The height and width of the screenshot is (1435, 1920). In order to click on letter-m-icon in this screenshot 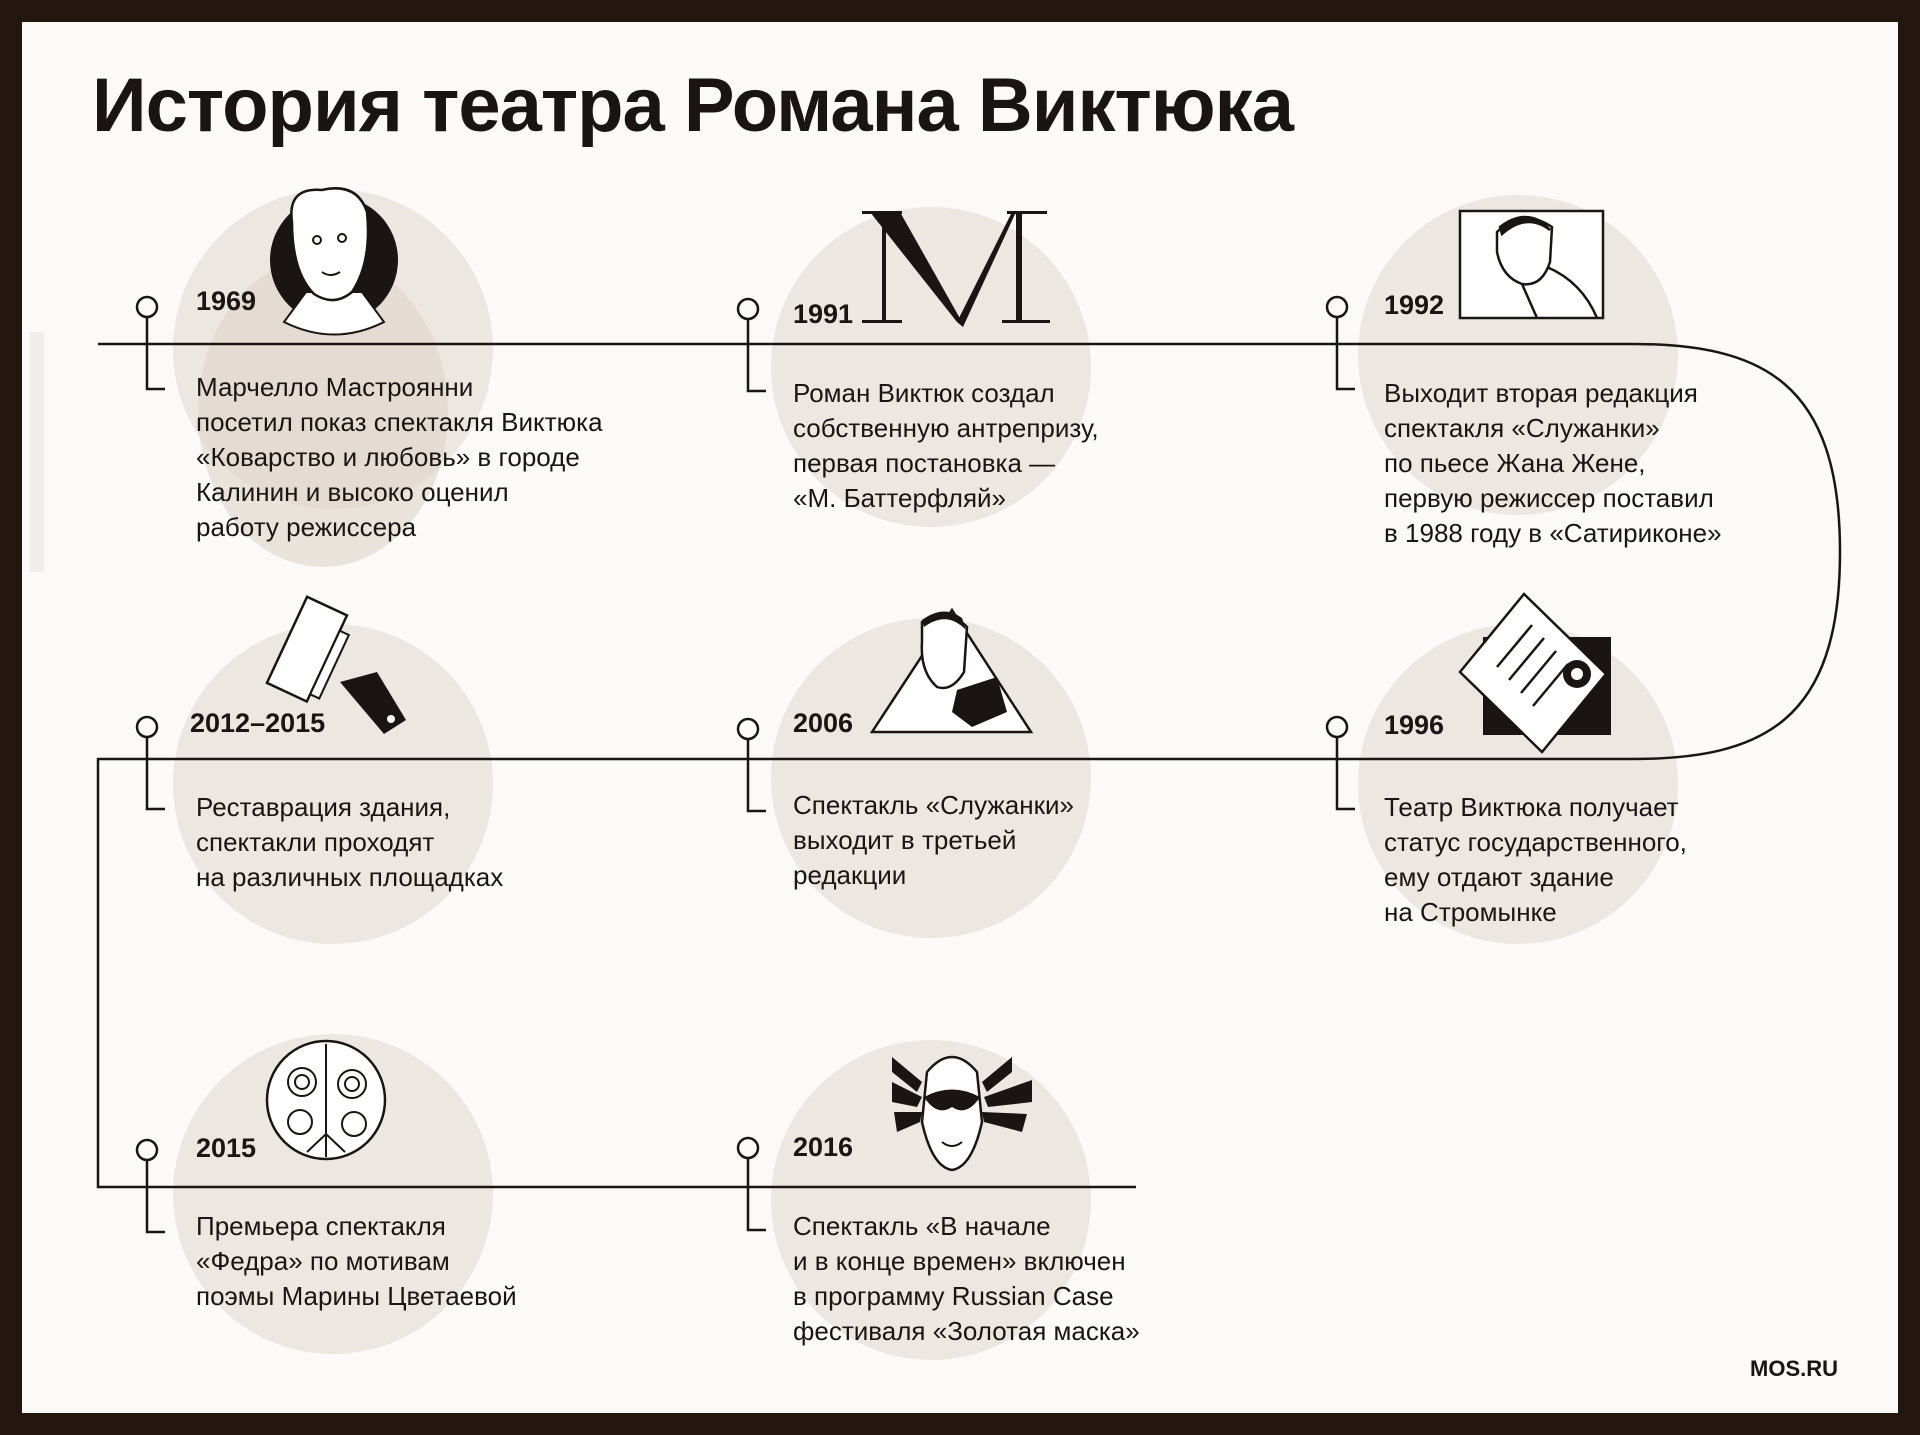, I will do `click(956, 269)`.